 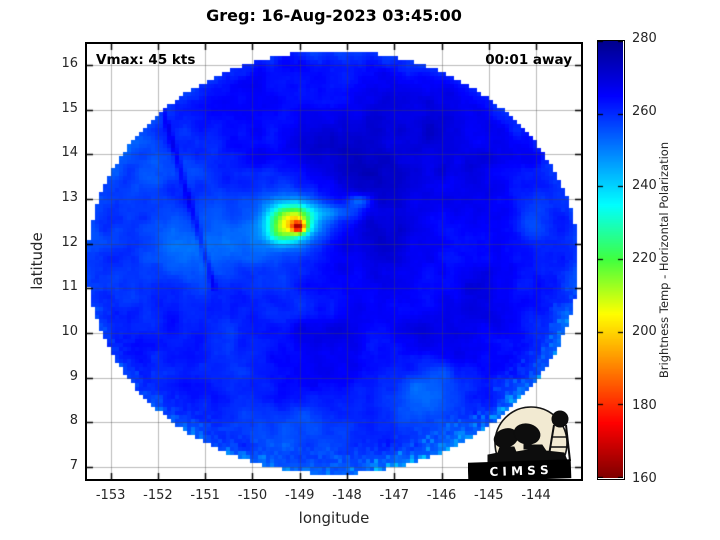 I want to click on y-tick-label: 15, so click(x=69, y=108).